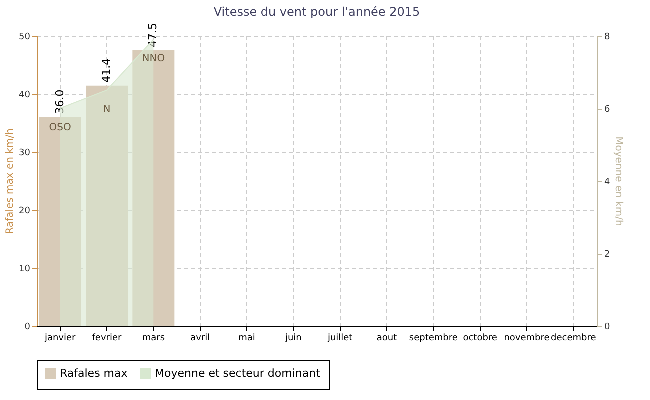 This screenshot has width=650, height=400. I want to click on y-tick-label: 0, so click(27, 327).